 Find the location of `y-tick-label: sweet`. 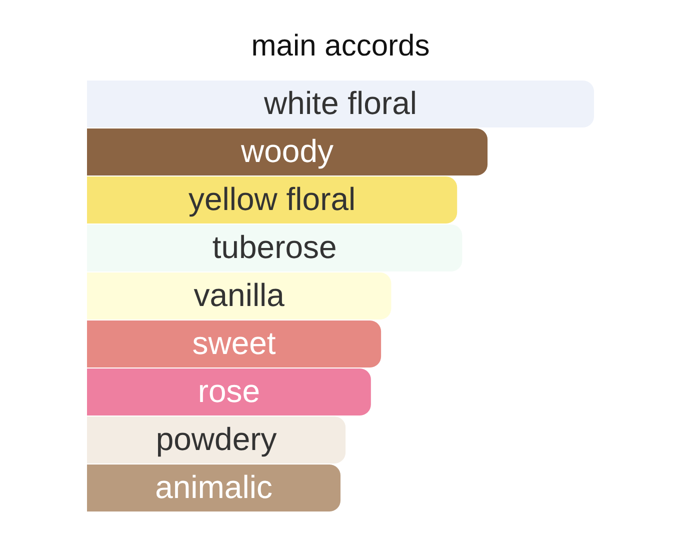

y-tick-label: sweet is located at coordinates (234, 342).